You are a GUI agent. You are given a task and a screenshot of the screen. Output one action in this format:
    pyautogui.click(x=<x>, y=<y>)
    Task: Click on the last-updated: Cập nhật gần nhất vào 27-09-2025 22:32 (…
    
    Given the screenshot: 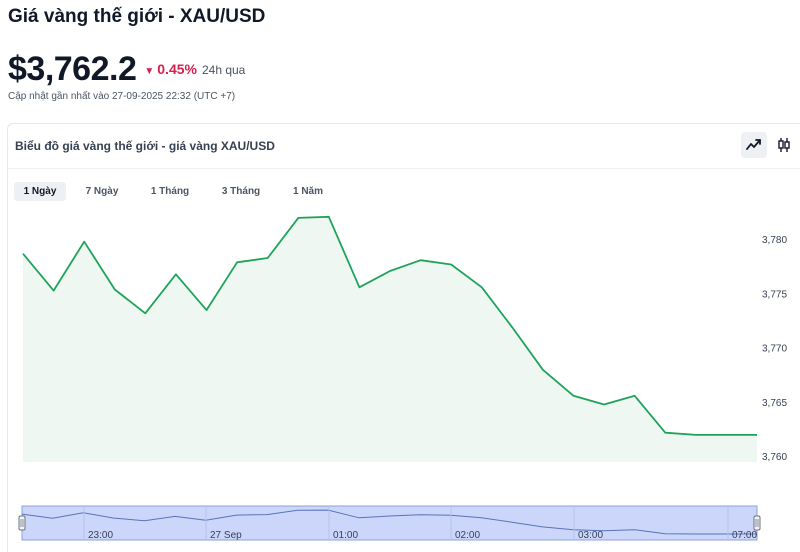 What is the action you would take?
    pyautogui.click(x=122, y=96)
    